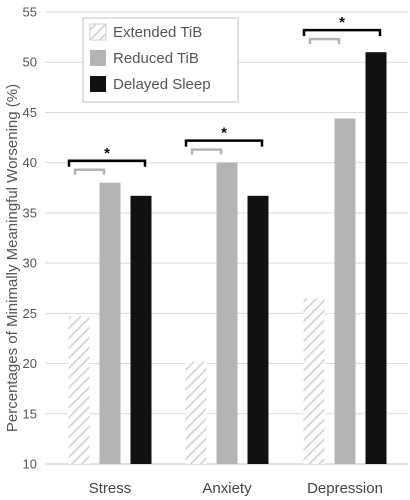 The width and height of the screenshot is (410, 500). I want to click on y-tick-label: 10, so click(30, 464).